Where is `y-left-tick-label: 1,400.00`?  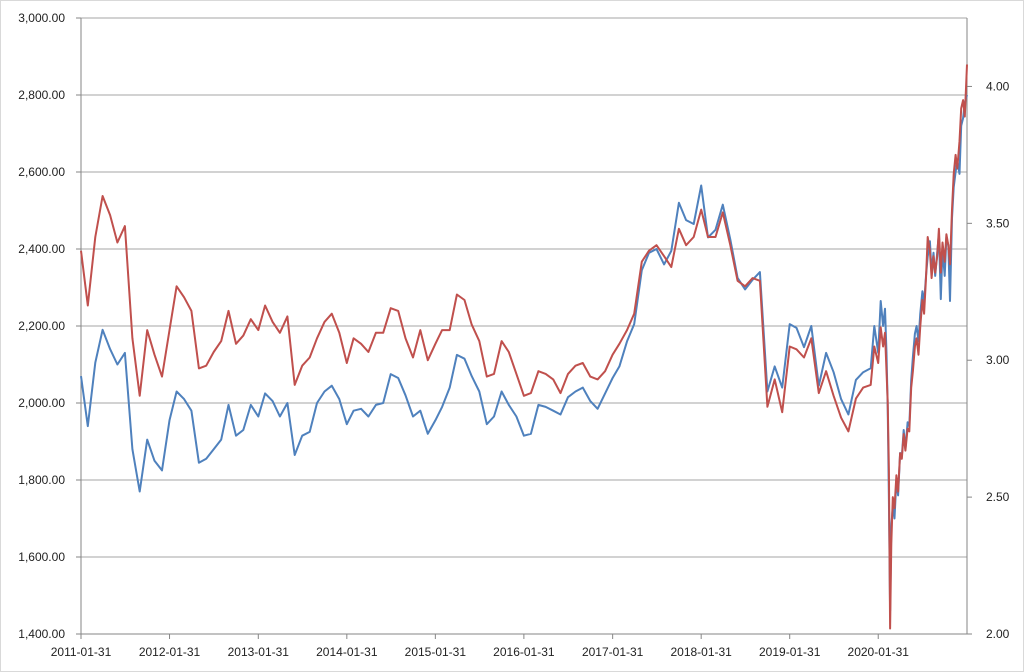 y-left-tick-label: 1,400.00 is located at coordinates (41, 634).